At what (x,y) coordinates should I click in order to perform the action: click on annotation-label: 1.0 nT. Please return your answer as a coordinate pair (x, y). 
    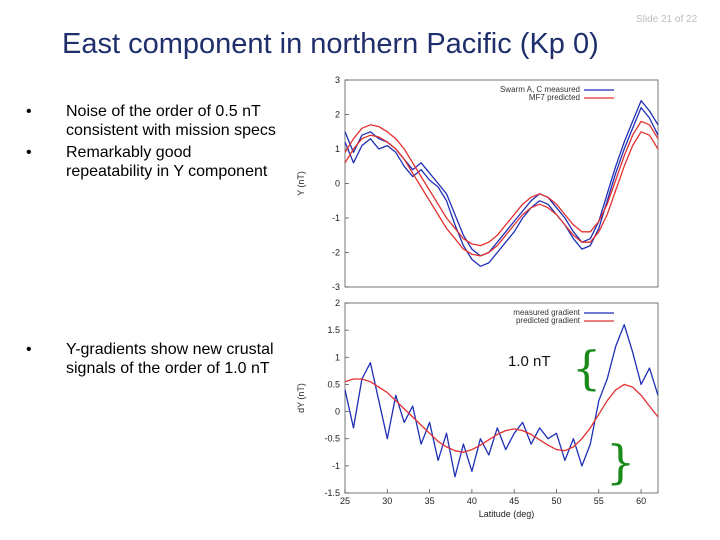
    Looking at the image, I should click on (529, 361).